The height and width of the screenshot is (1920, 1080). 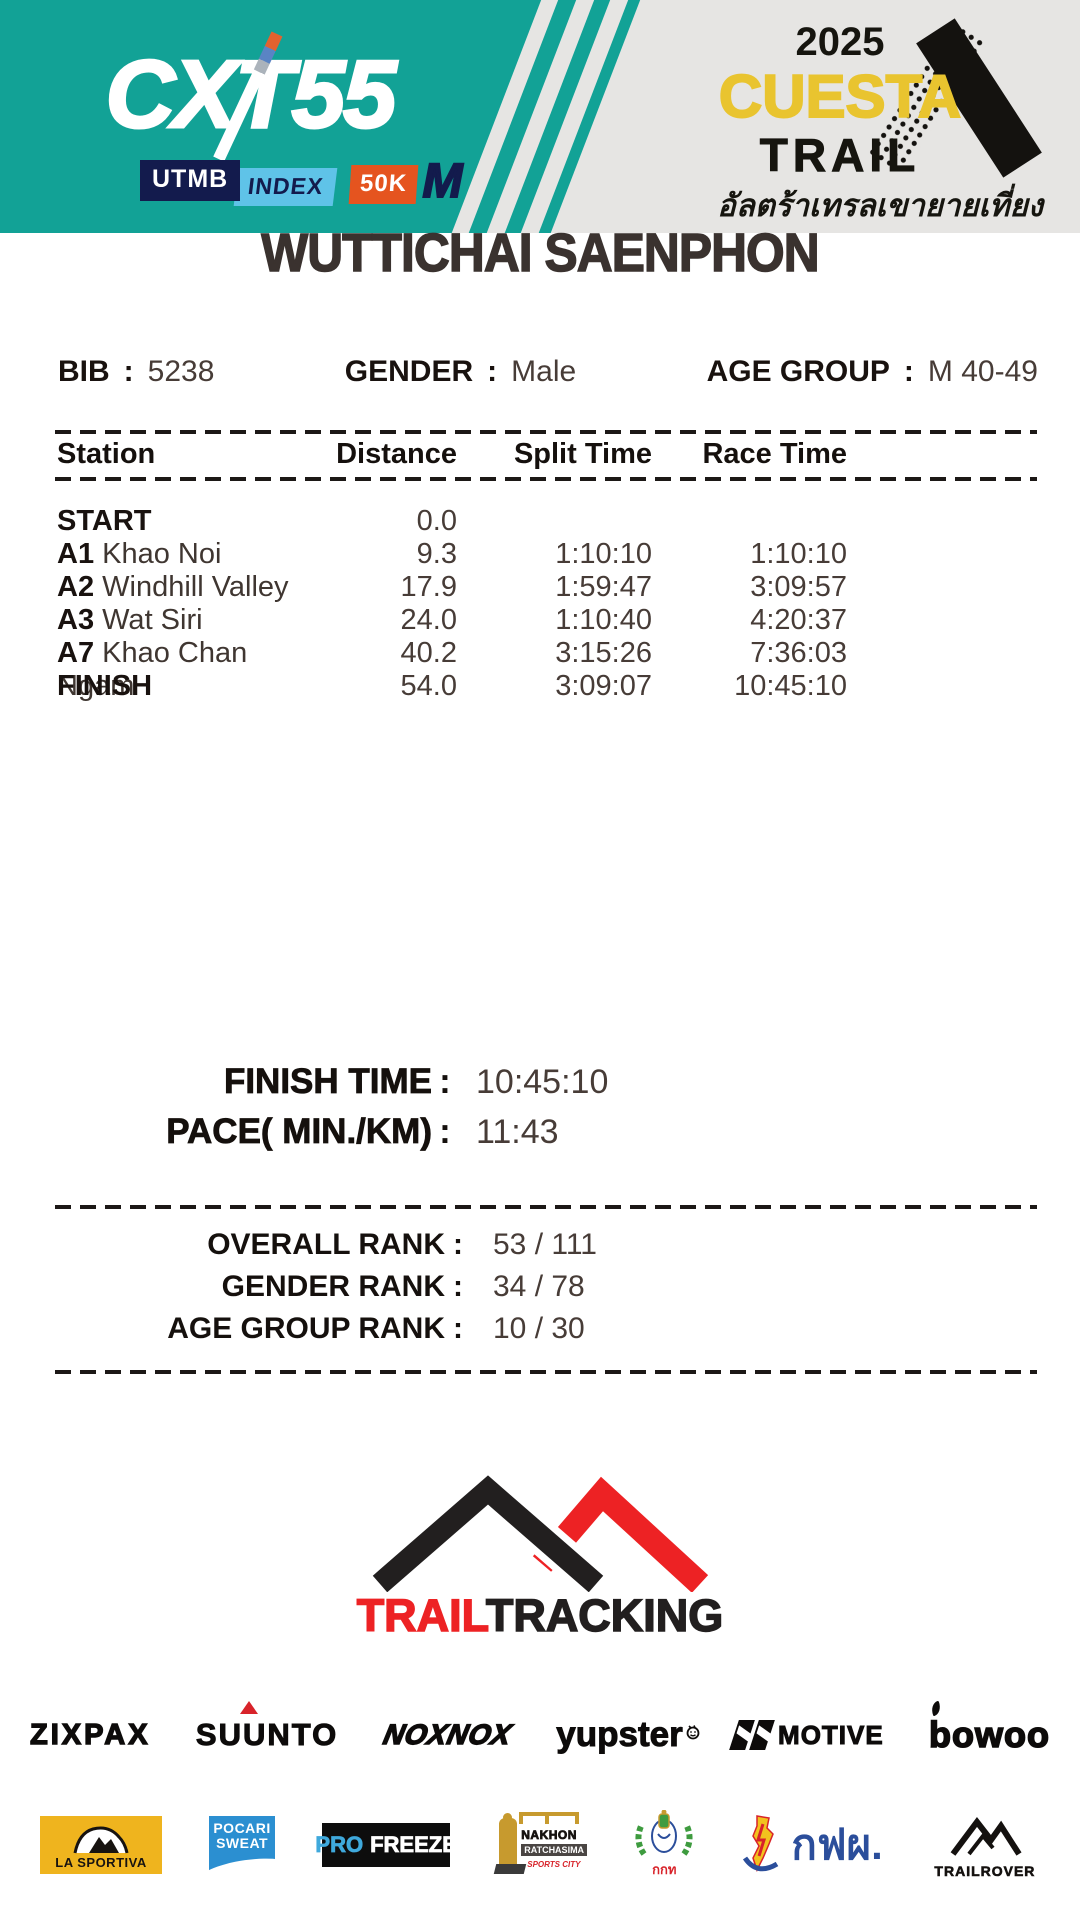 What do you see at coordinates (798, 620) in the screenshot?
I see `race-time-value: 4:20:37` at bounding box center [798, 620].